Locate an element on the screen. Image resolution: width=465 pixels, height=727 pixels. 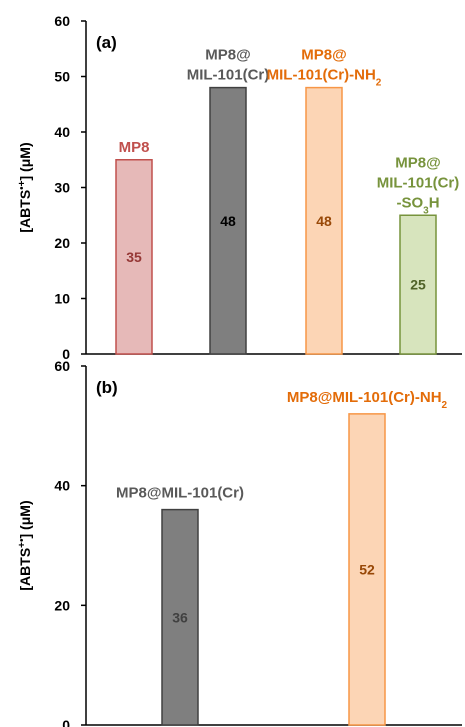
bar-category-label: MIL-101(Cr)-NH2 is located at coordinates (324, 78).